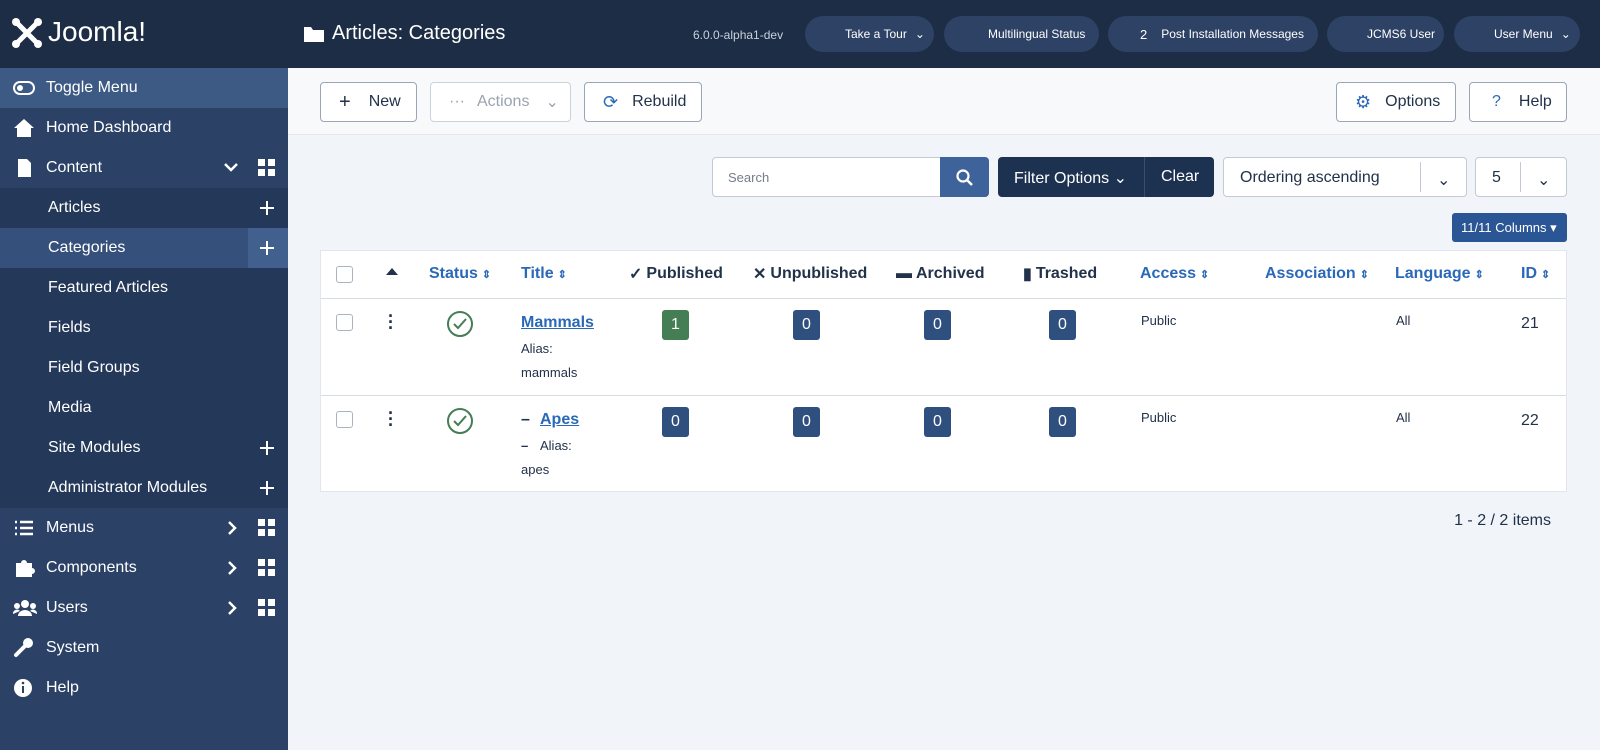  What do you see at coordinates (144, 648) in the screenshot?
I see `menu-item: System` at bounding box center [144, 648].